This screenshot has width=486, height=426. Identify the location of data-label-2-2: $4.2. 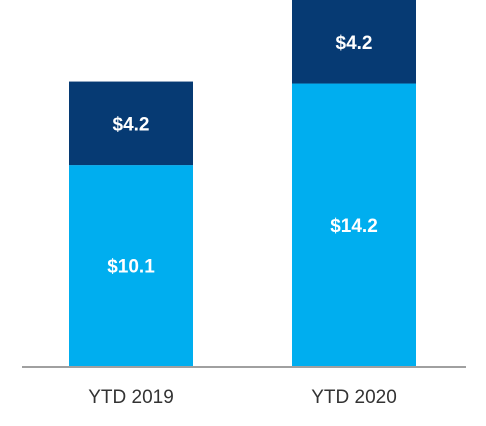
(354, 43).